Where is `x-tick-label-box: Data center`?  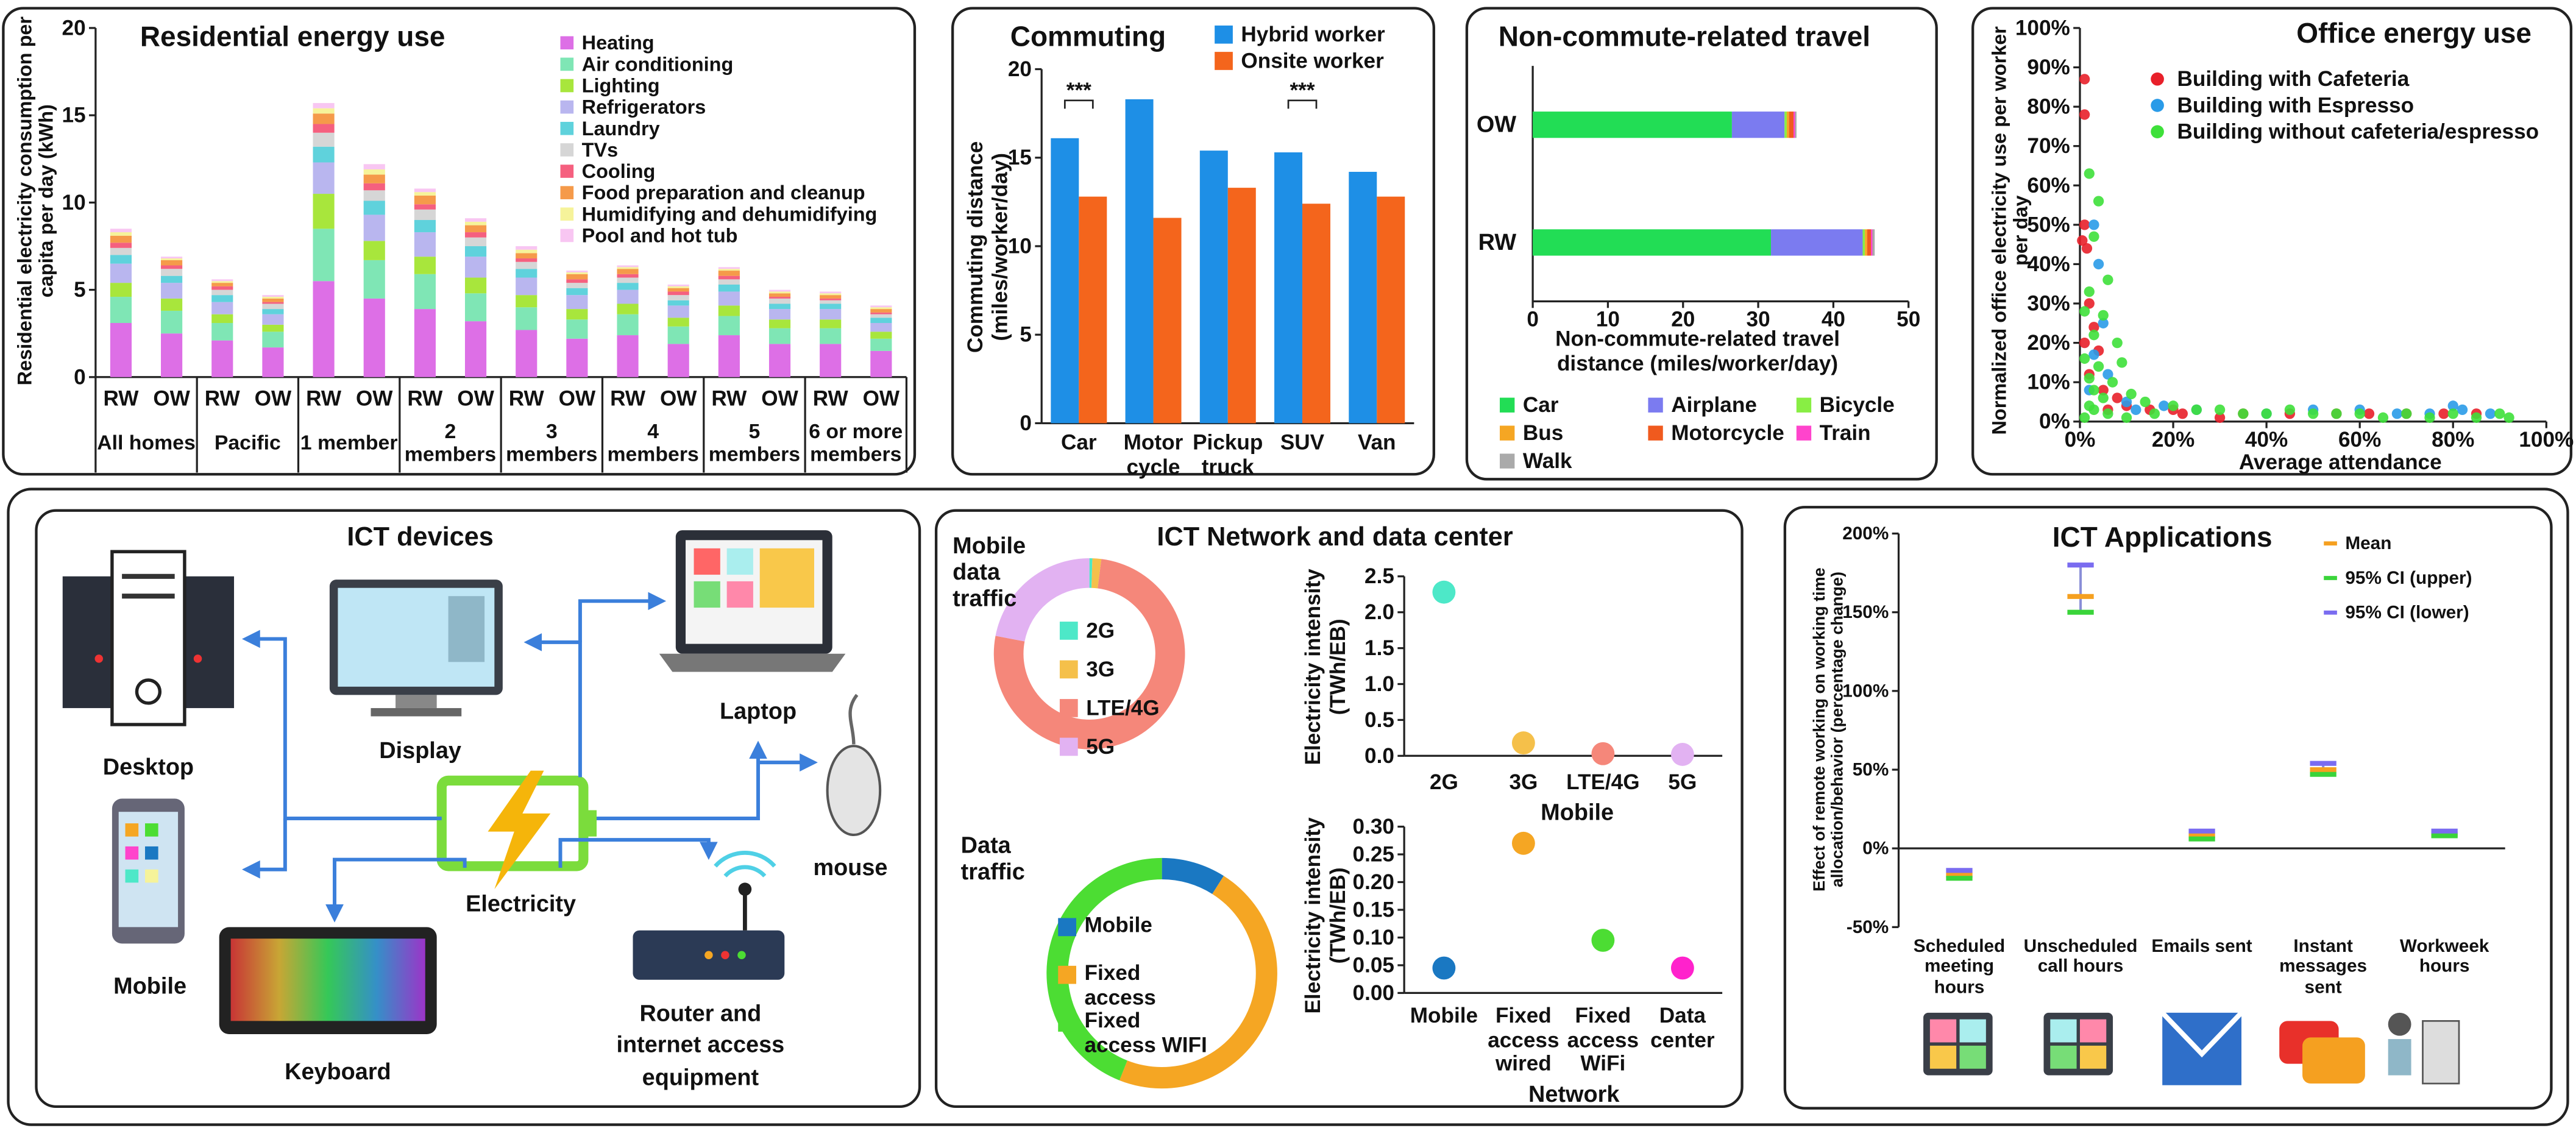 x-tick-label-box: Data center is located at coordinates (1683, 1027).